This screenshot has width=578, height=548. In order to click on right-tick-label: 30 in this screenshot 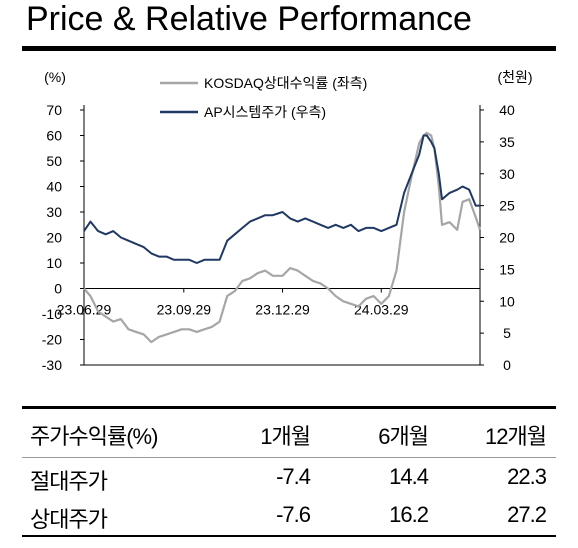, I will do `click(507, 174)`.